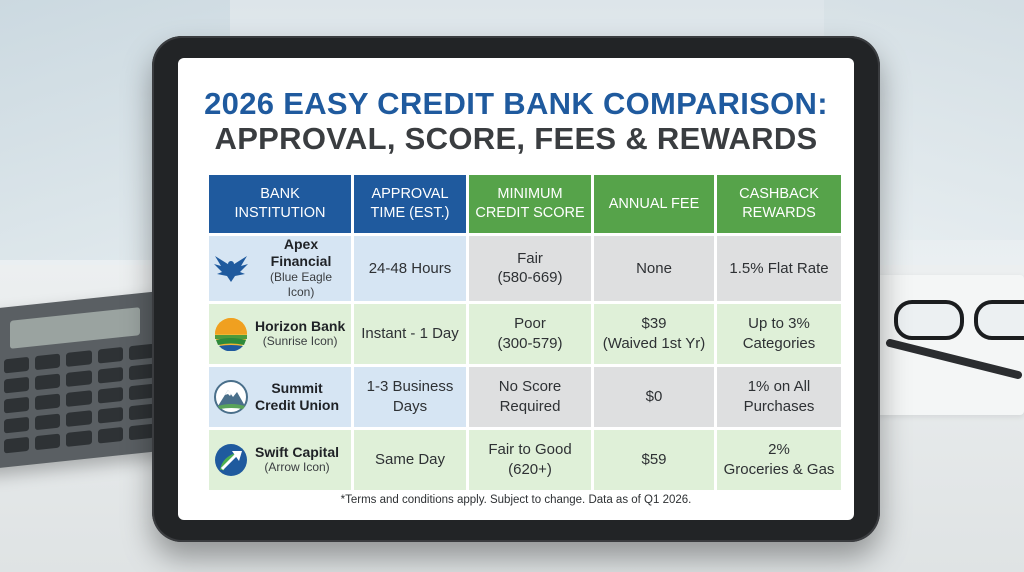 This screenshot has height=572, width=1024. Describe the element at coordinates (410, 459) in the screenshot. I see `approval-time-cell: Same Day` at that location.